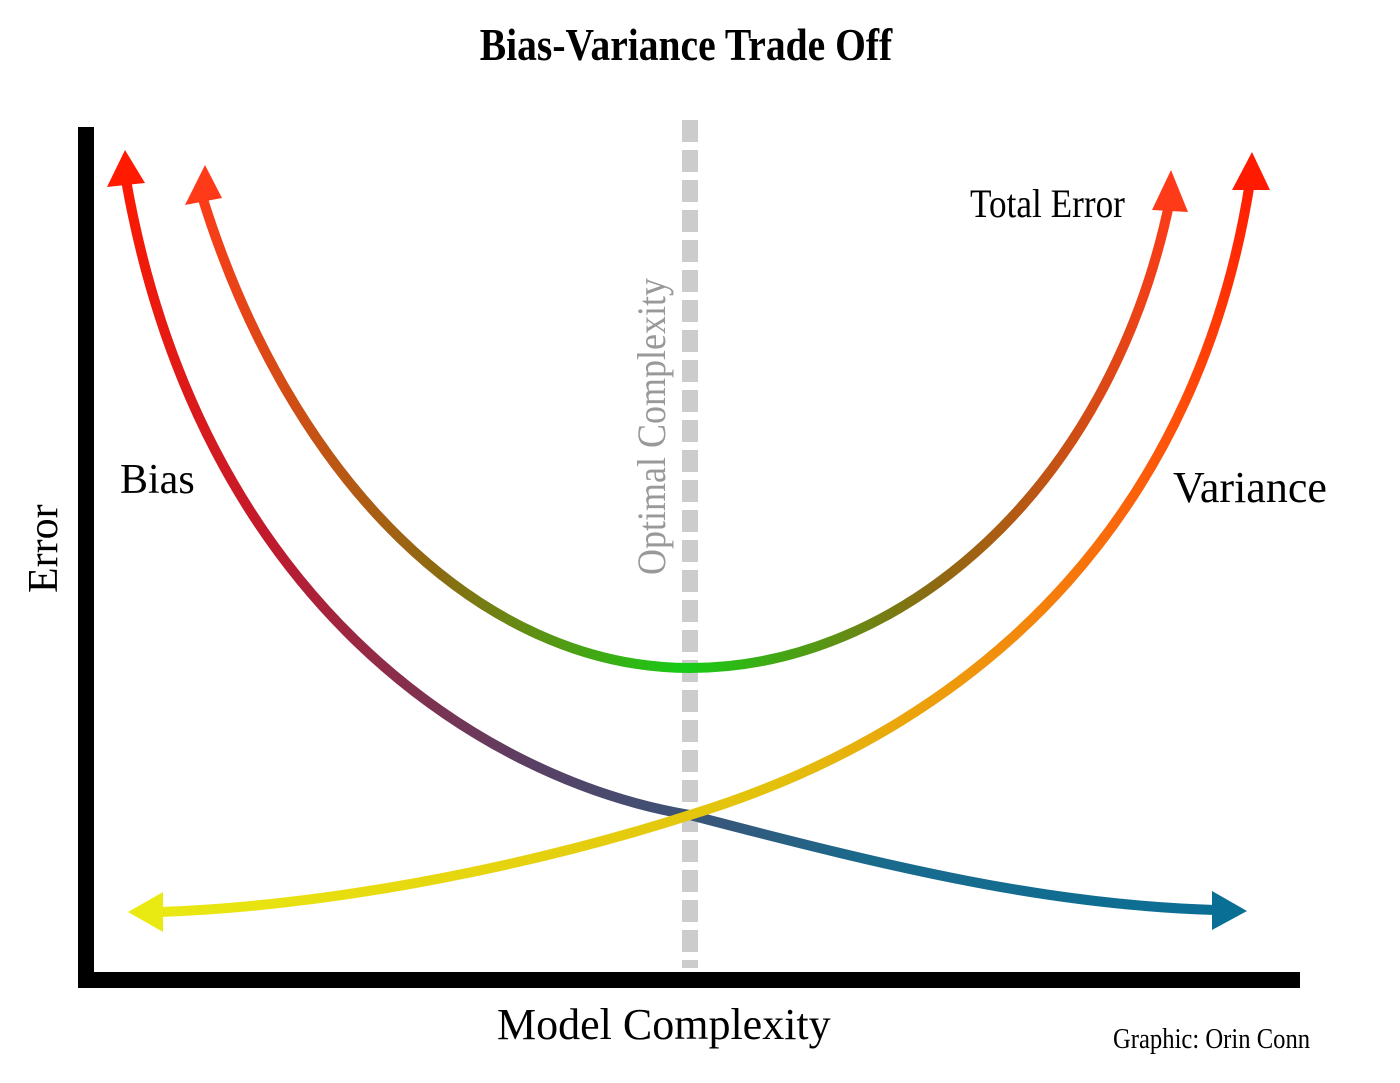 This screenshot has width=1400, height=1083. I want to click on total-error-arrowhead-right, so click(1170, 191).